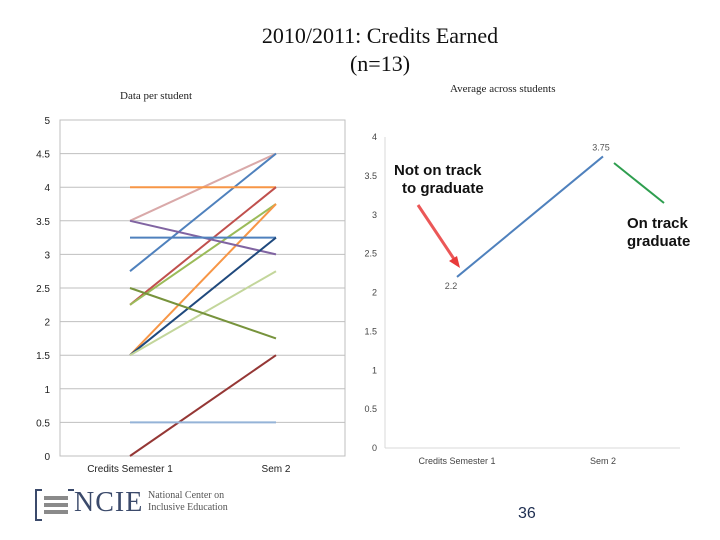  What do you see at coordinates (54, 505) in the screenshot?
I see `logo-bracket-icon` at bounding box center [54, 505].